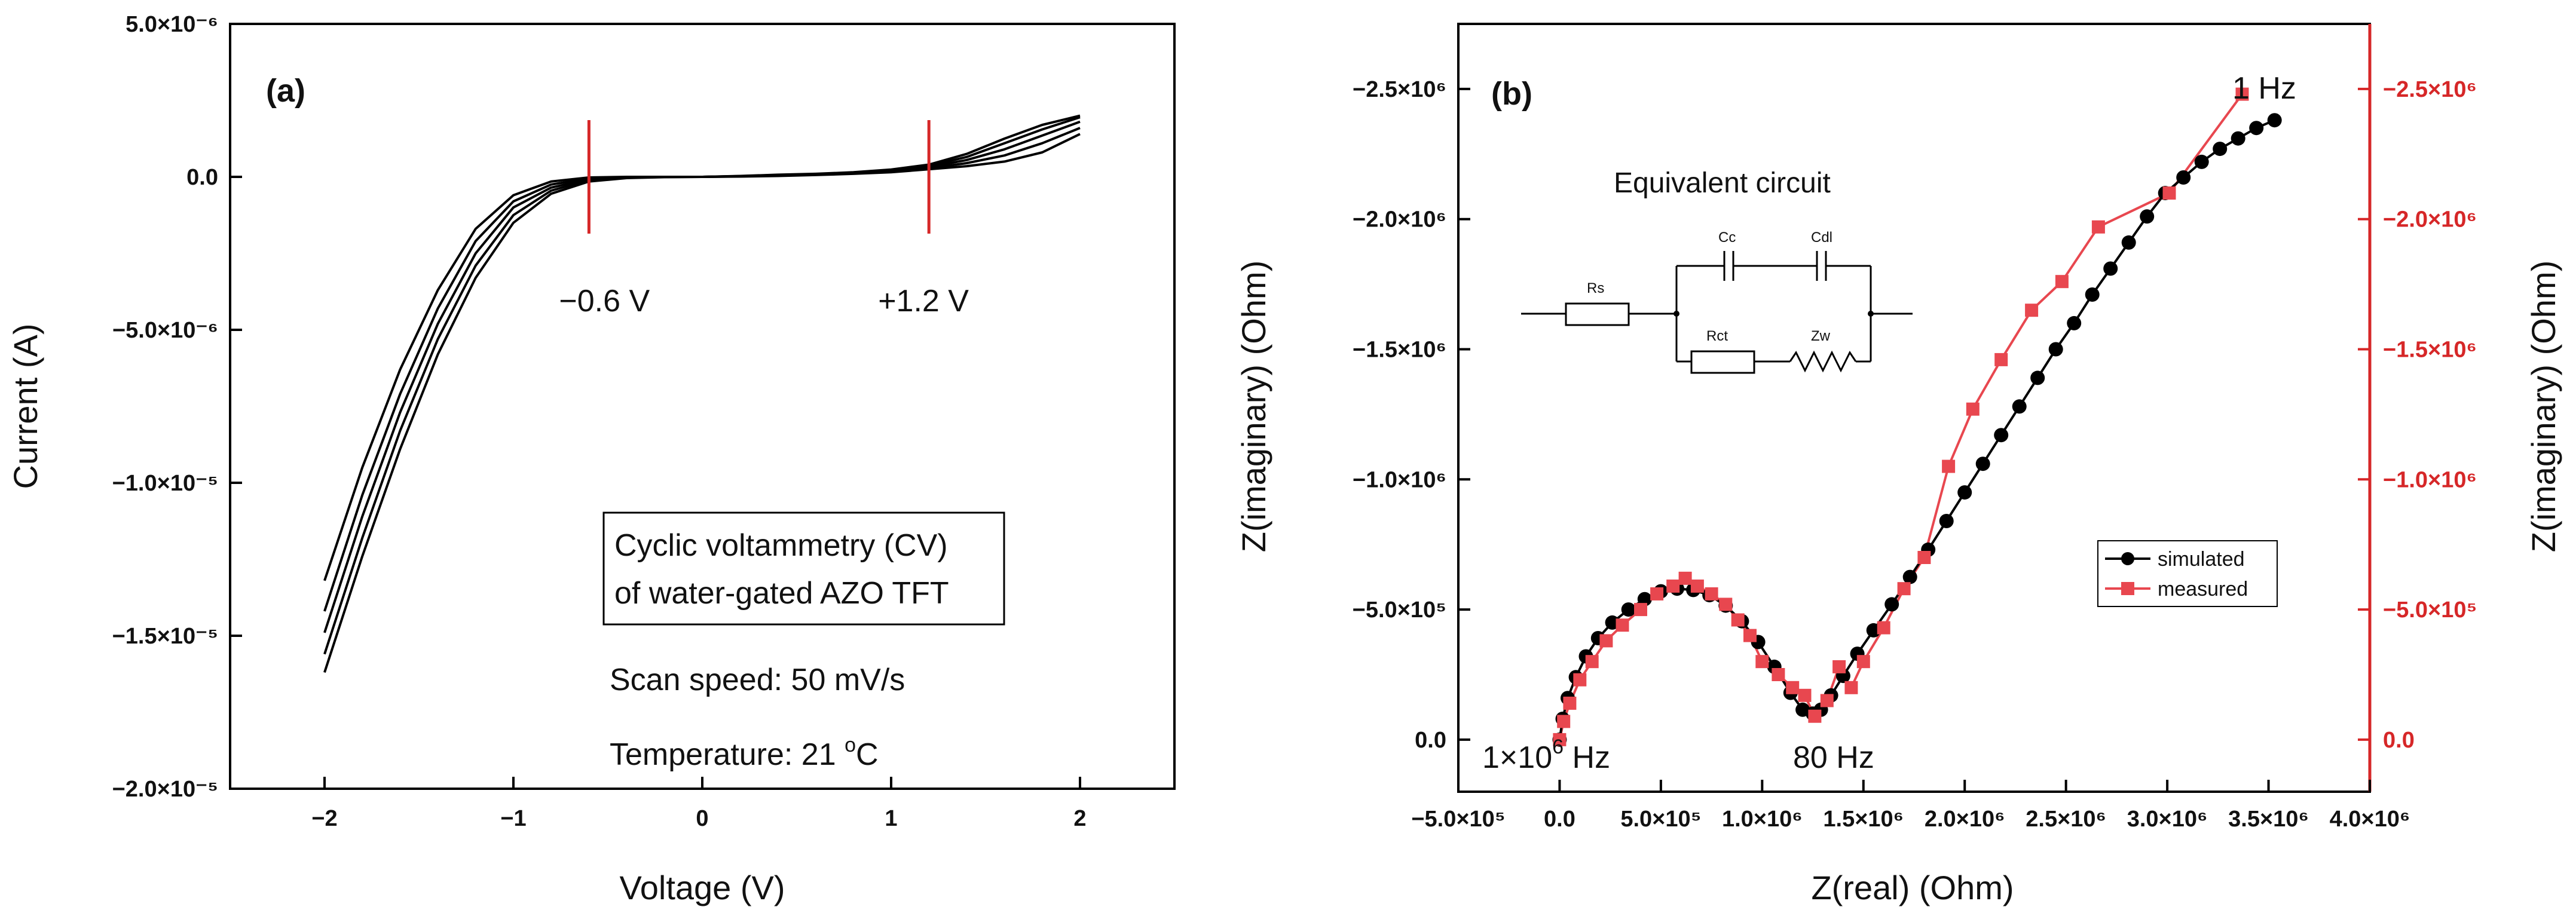  Describe the element at coordinates (2268, 819) in the screenshot. I see `x-tick-label-b: 3.5×10⁶` at that location.